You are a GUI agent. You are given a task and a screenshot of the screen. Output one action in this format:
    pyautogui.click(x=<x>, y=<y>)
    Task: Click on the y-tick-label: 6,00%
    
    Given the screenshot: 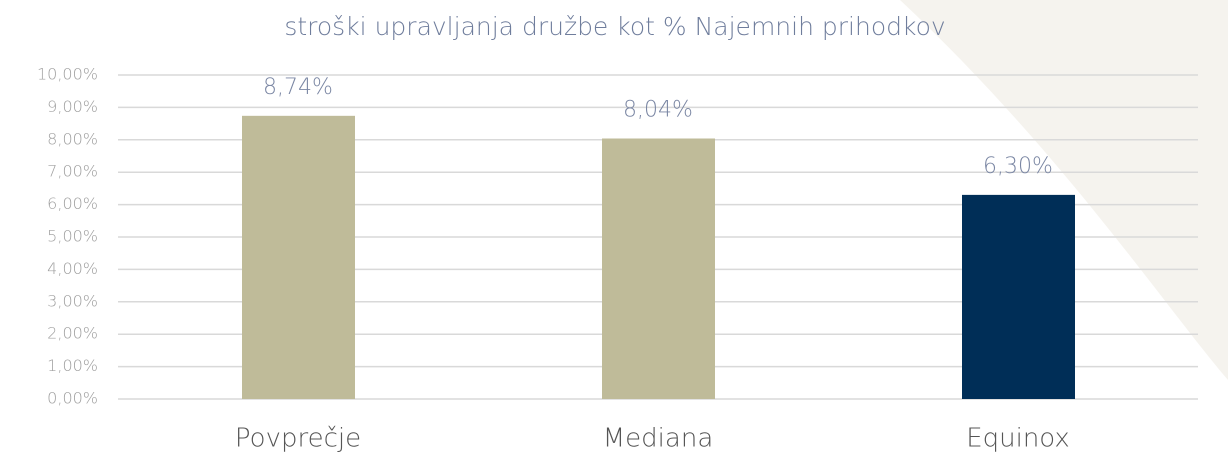 What is the action you would take?
    pyautogui.click(x=72, y=203)
    